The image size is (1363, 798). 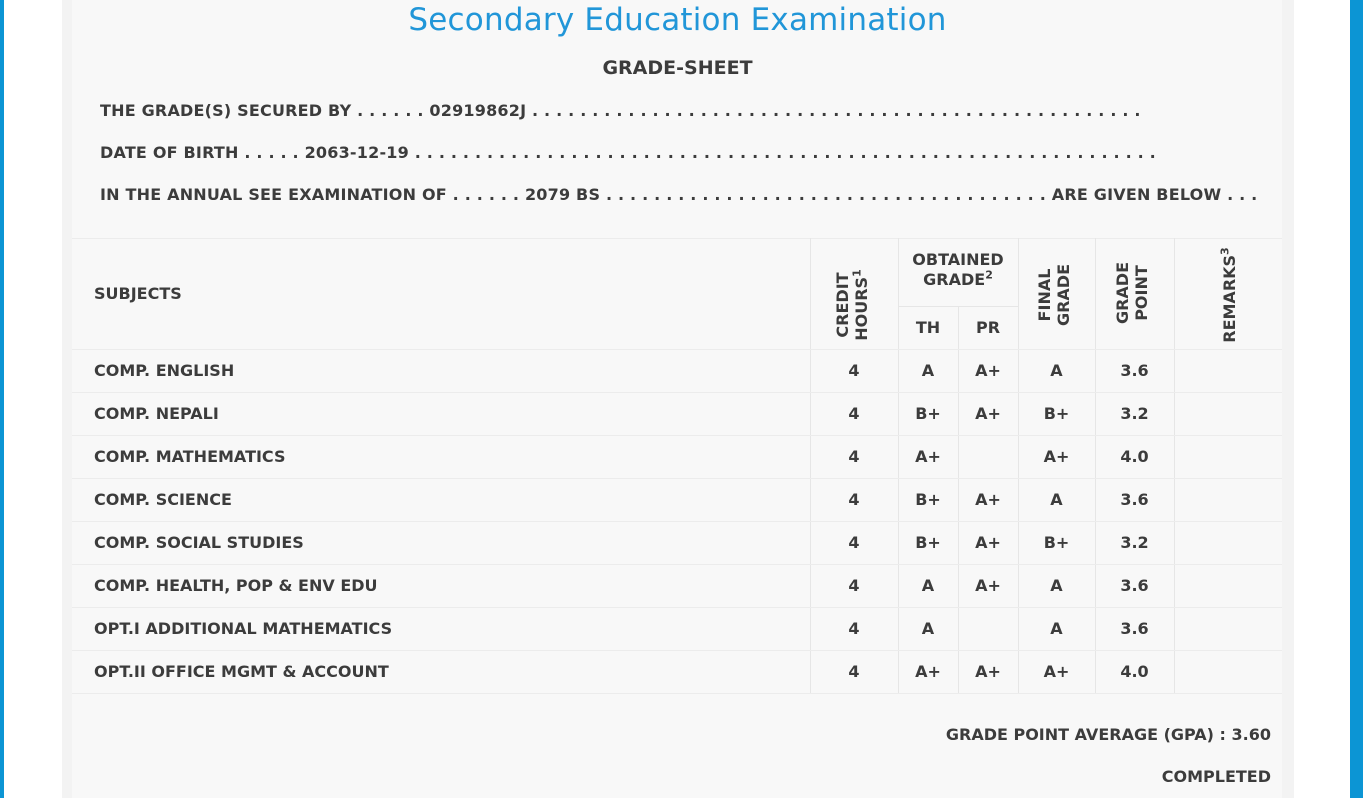 I want to click on header-credit-line2: HOURS, so click(x=862, y=308).